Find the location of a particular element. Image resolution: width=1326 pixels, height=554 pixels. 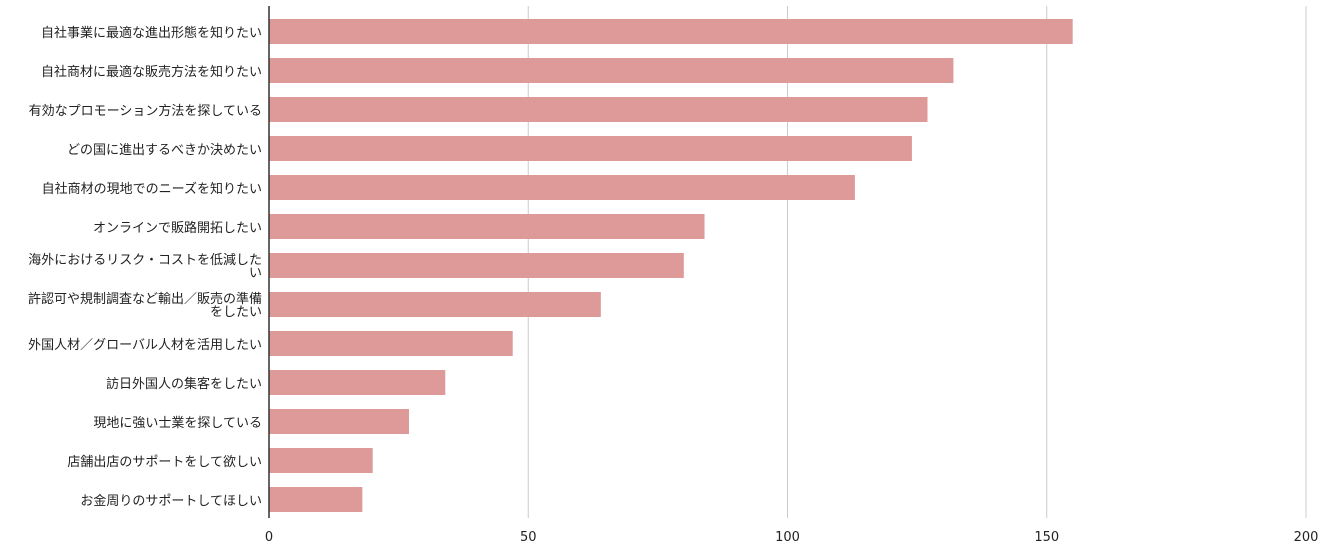

category-label-2: 自社商材に最適な販売方法を知りたい is located at coordinates (151, 72).